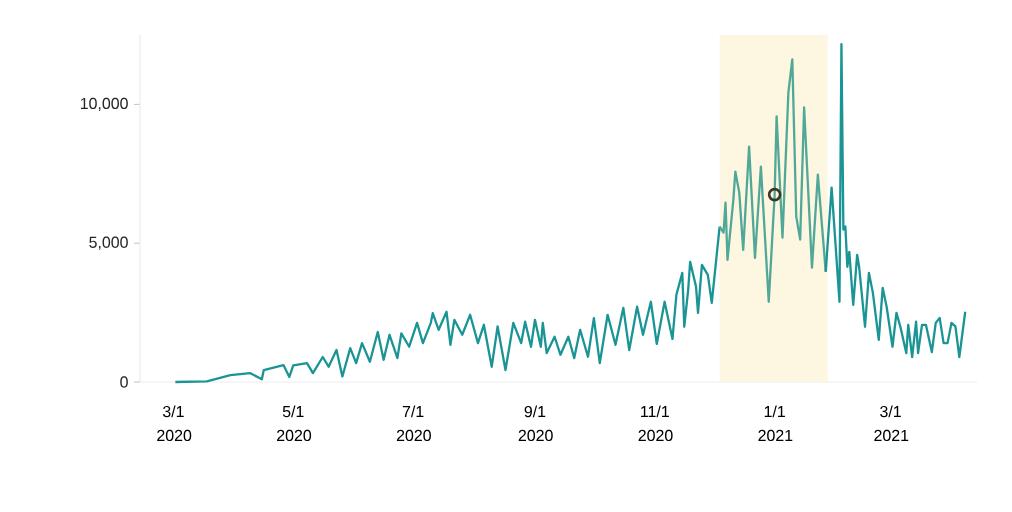 This screenshot has width=1012, height=512. What do you see at coordinates (174, 423) in the screenshot?
I see `x-tick-label: 3/1 2020` at bounding box center [174, 423].